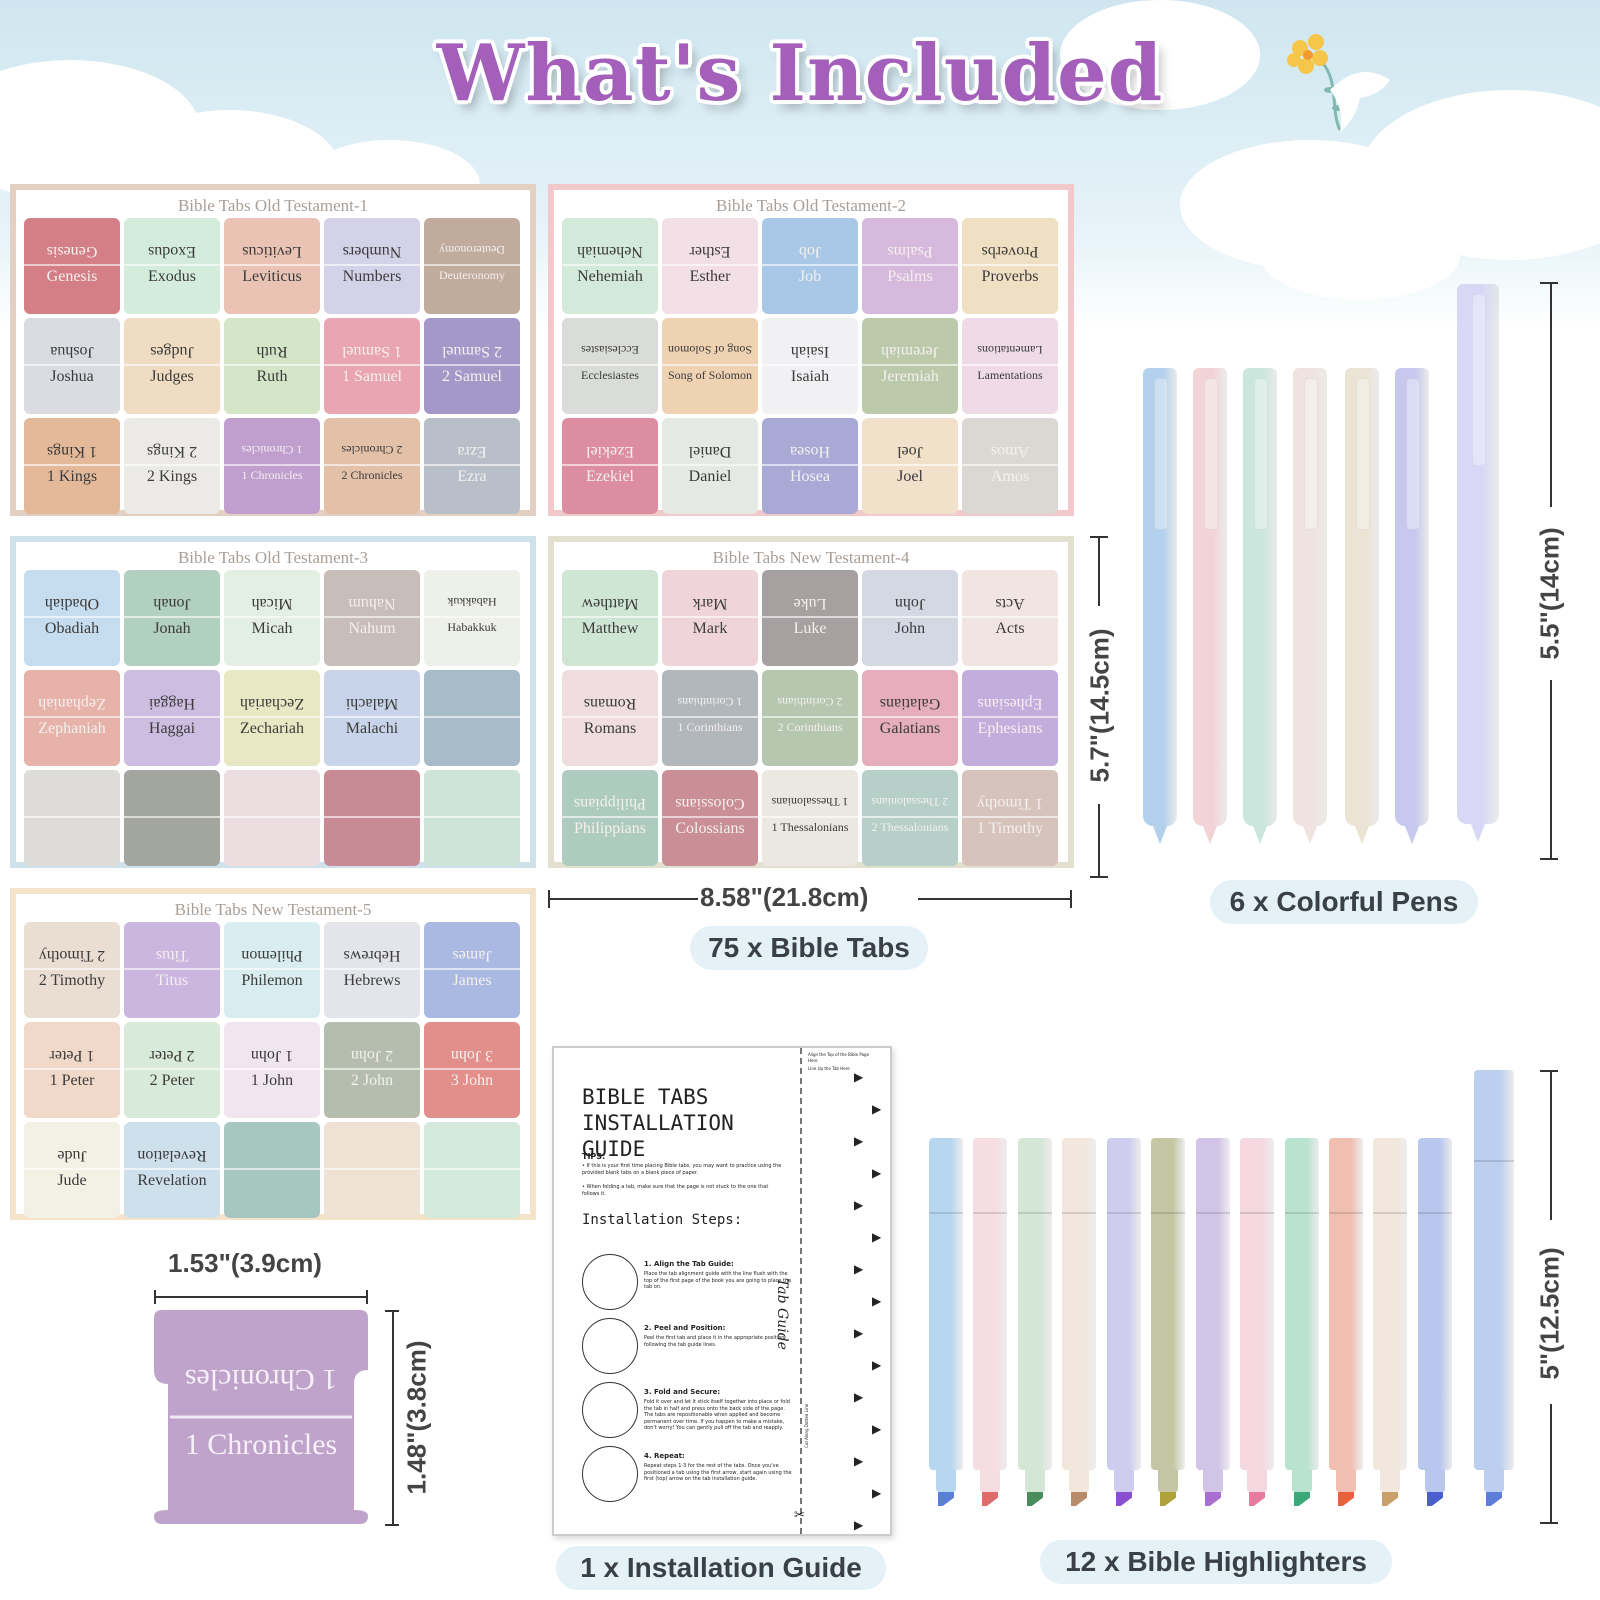 This screenshot has width=1600, height=1600. Describe the element at coordinates (1010, 803) in the screenshot. I see `tab-label-flipped: 1 Timothy` at that location.